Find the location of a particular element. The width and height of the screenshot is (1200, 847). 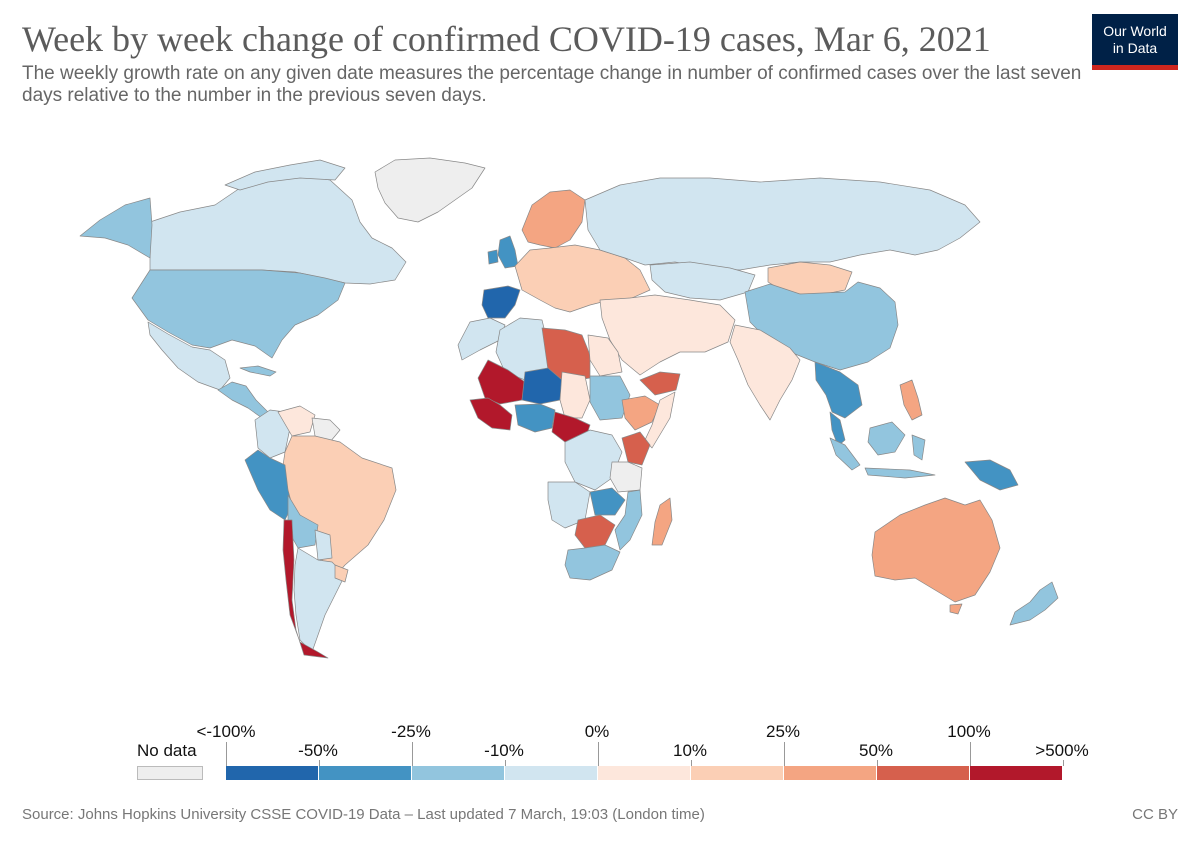

region-colombia is located at coordinates (272, 434).